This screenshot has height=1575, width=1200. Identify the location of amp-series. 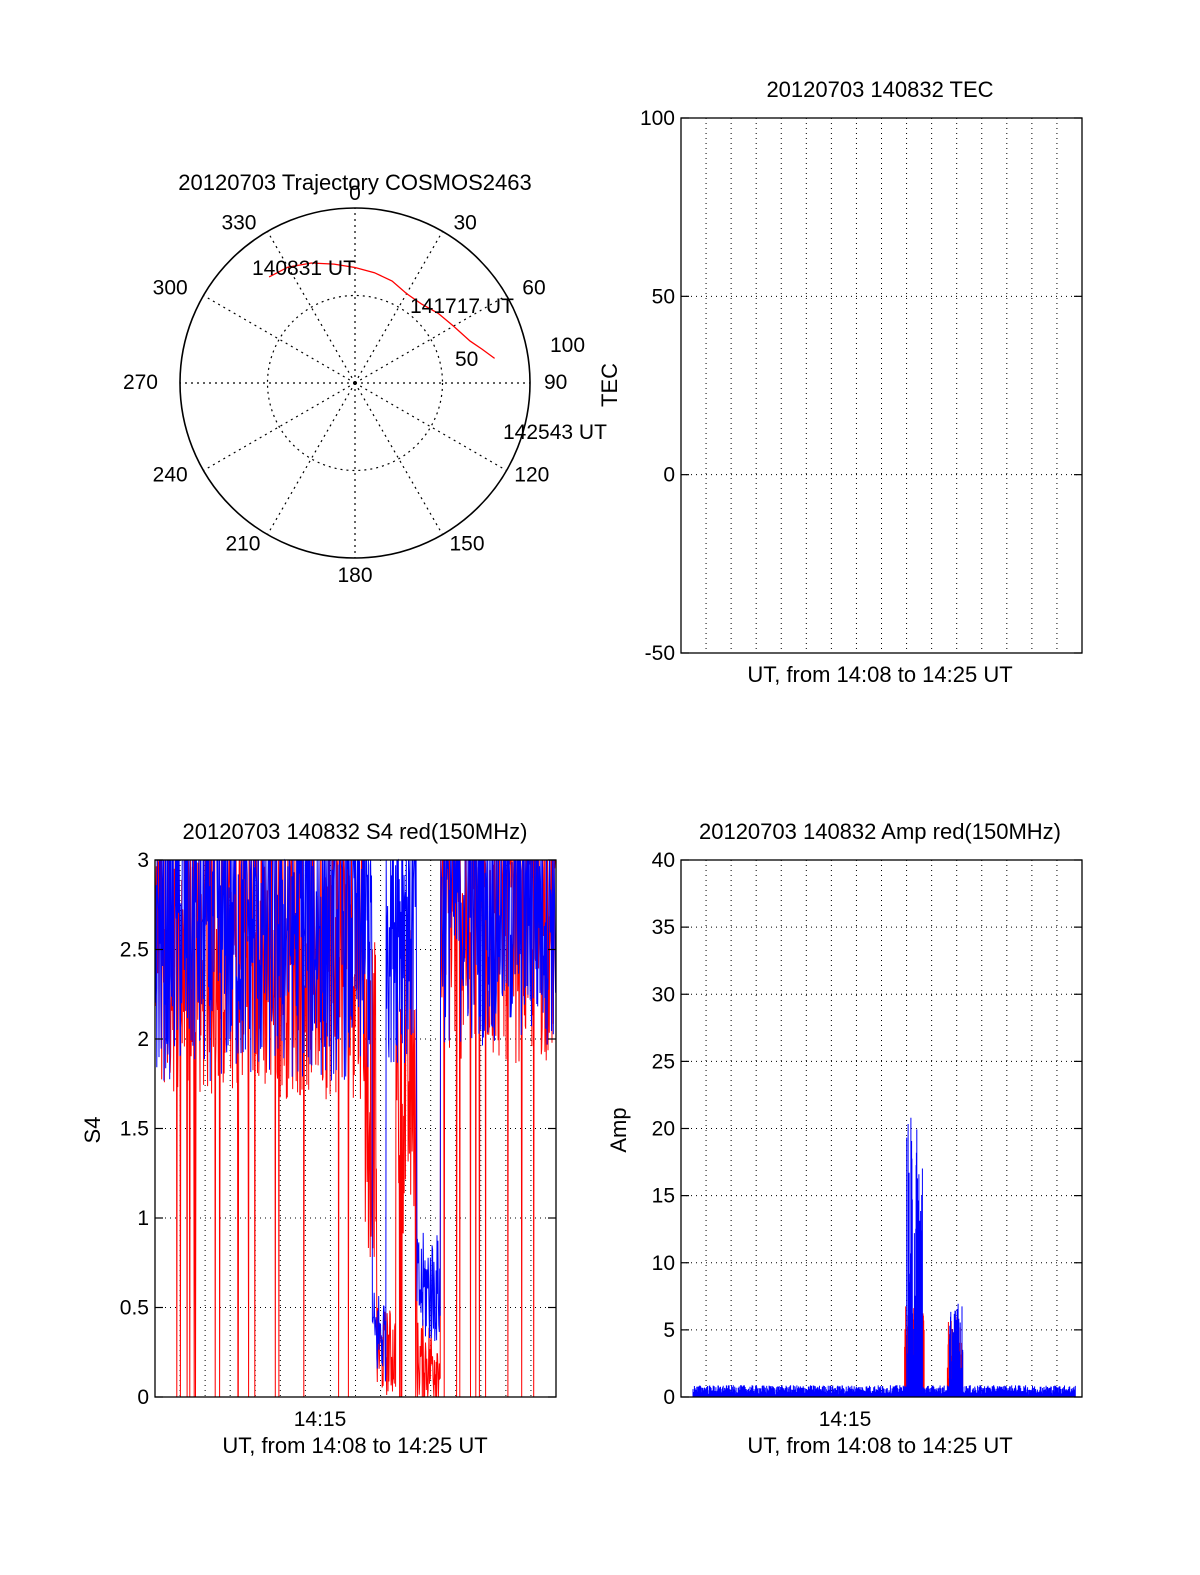
(884, 1257).